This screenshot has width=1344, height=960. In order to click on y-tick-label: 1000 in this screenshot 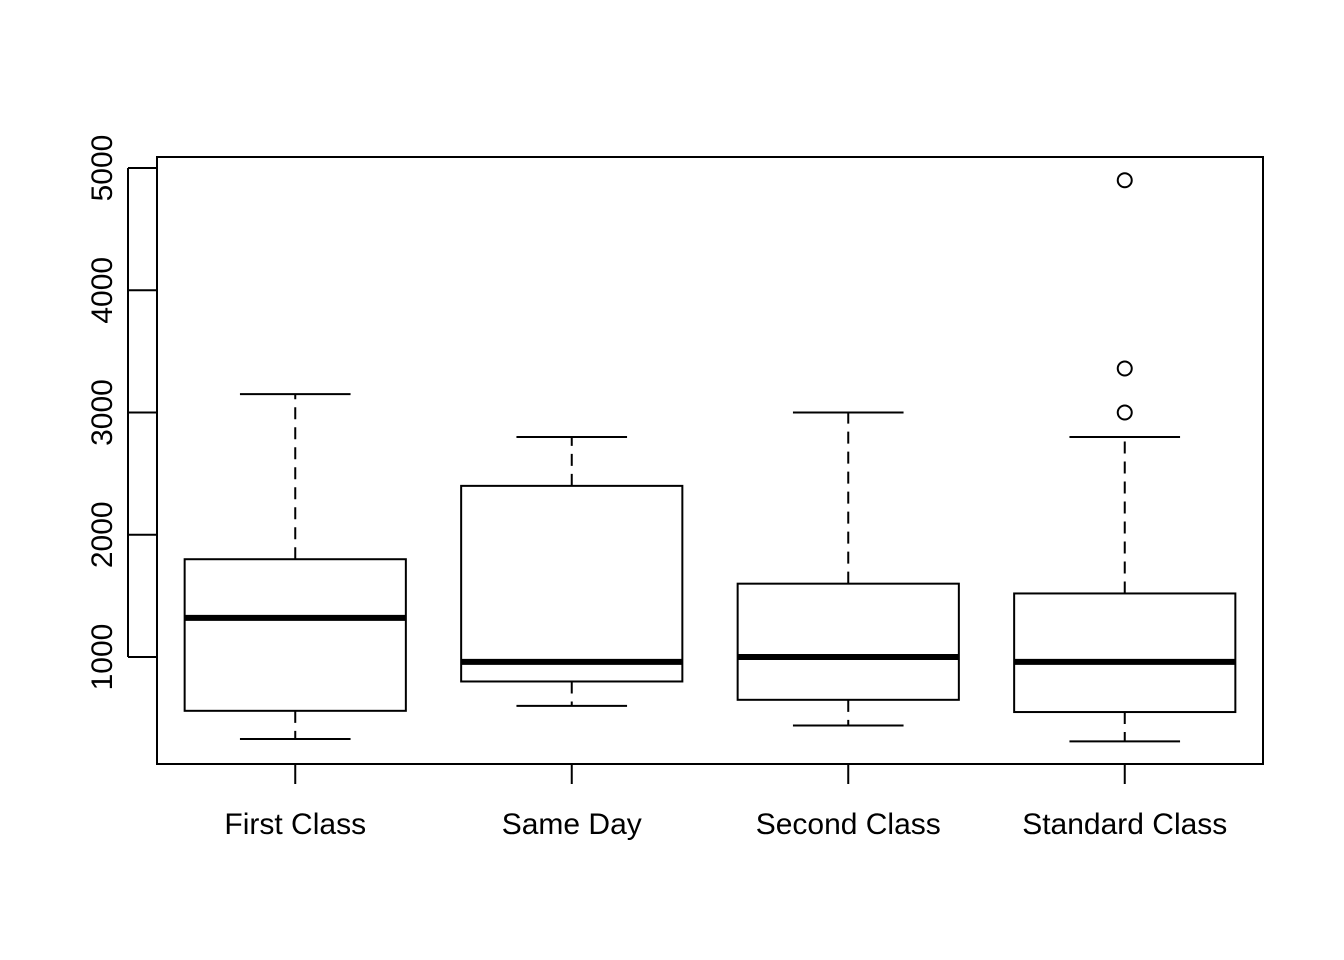, I will do `click(102, 657)`.